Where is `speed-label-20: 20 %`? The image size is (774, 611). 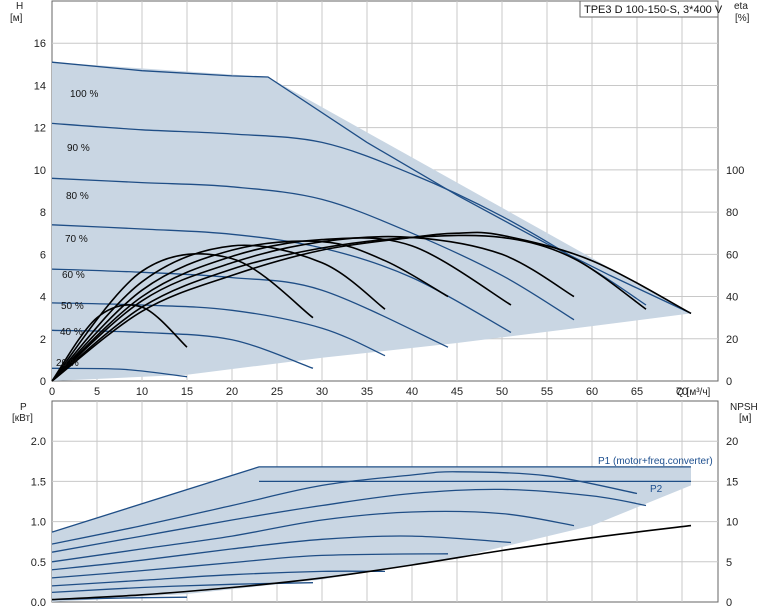
speed-label-20: 20 % is located at coordinates (67, 363).